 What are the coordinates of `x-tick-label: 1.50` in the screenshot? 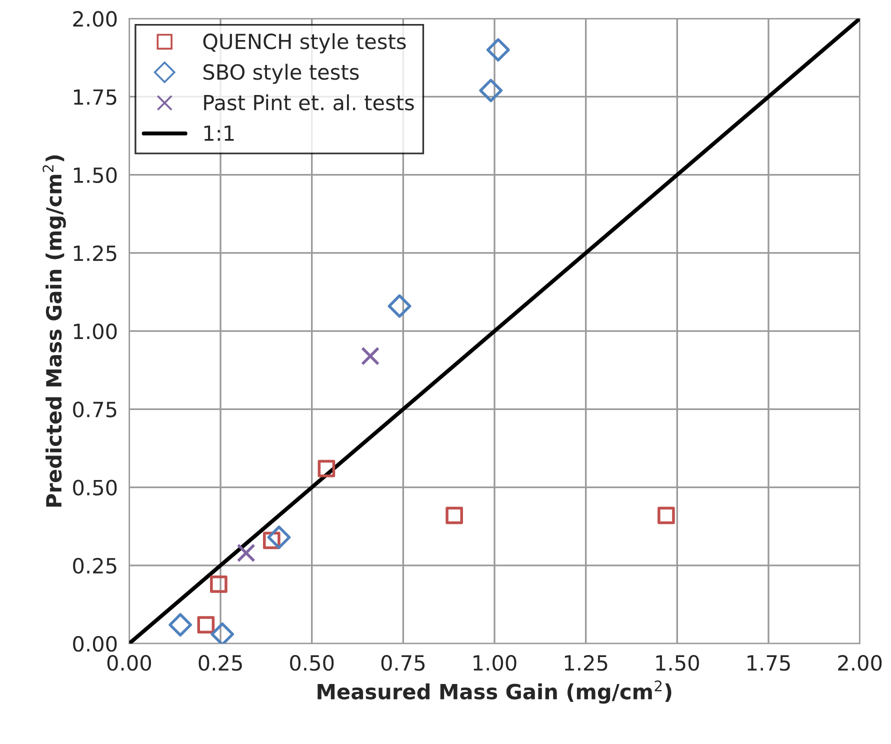 It's located at (677, 663).